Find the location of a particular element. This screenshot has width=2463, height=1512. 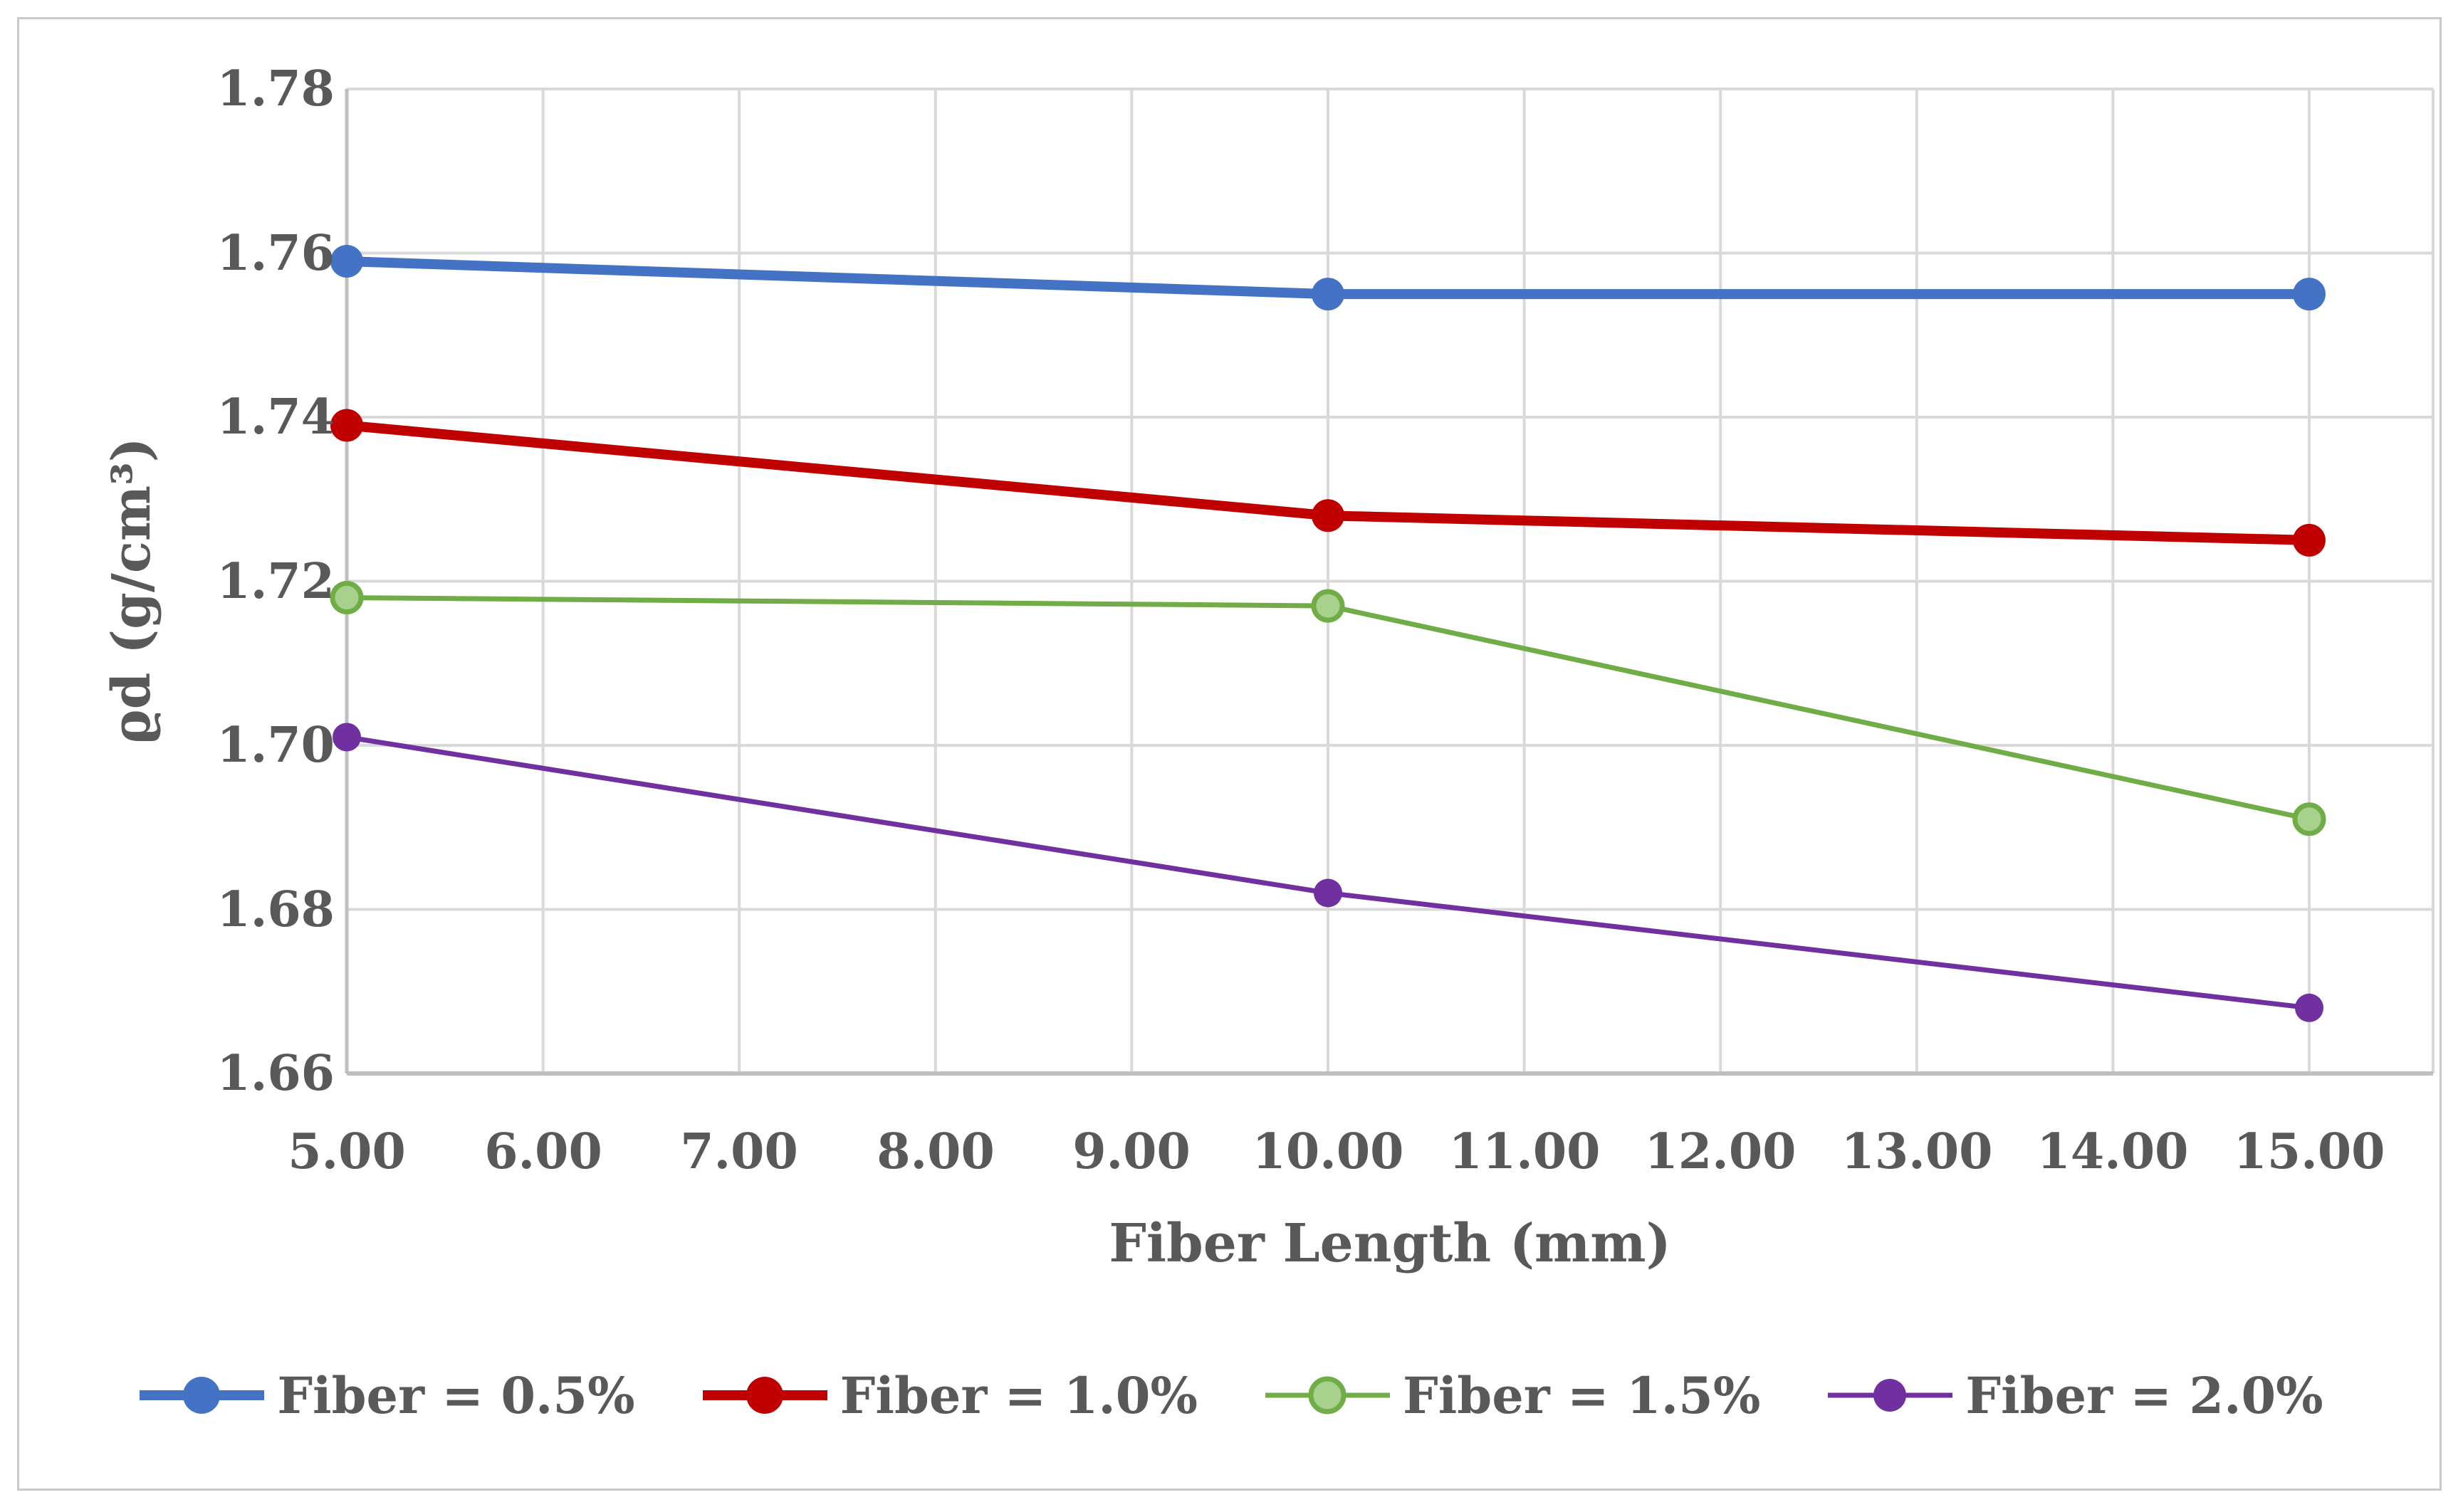

x-tick-label: 14.00 is located at coordinates (2113, 1151).